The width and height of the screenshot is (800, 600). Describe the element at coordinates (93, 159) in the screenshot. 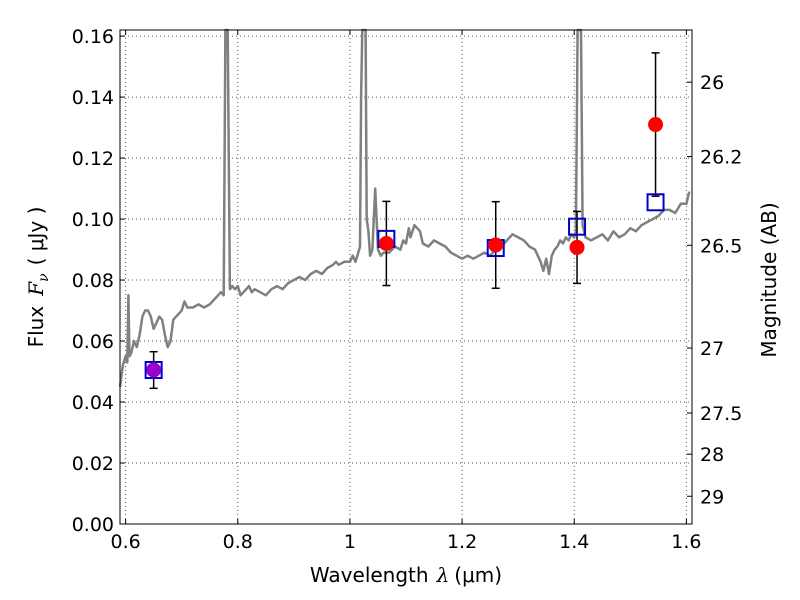

I see `y-tick-label: 0.12` at that location.